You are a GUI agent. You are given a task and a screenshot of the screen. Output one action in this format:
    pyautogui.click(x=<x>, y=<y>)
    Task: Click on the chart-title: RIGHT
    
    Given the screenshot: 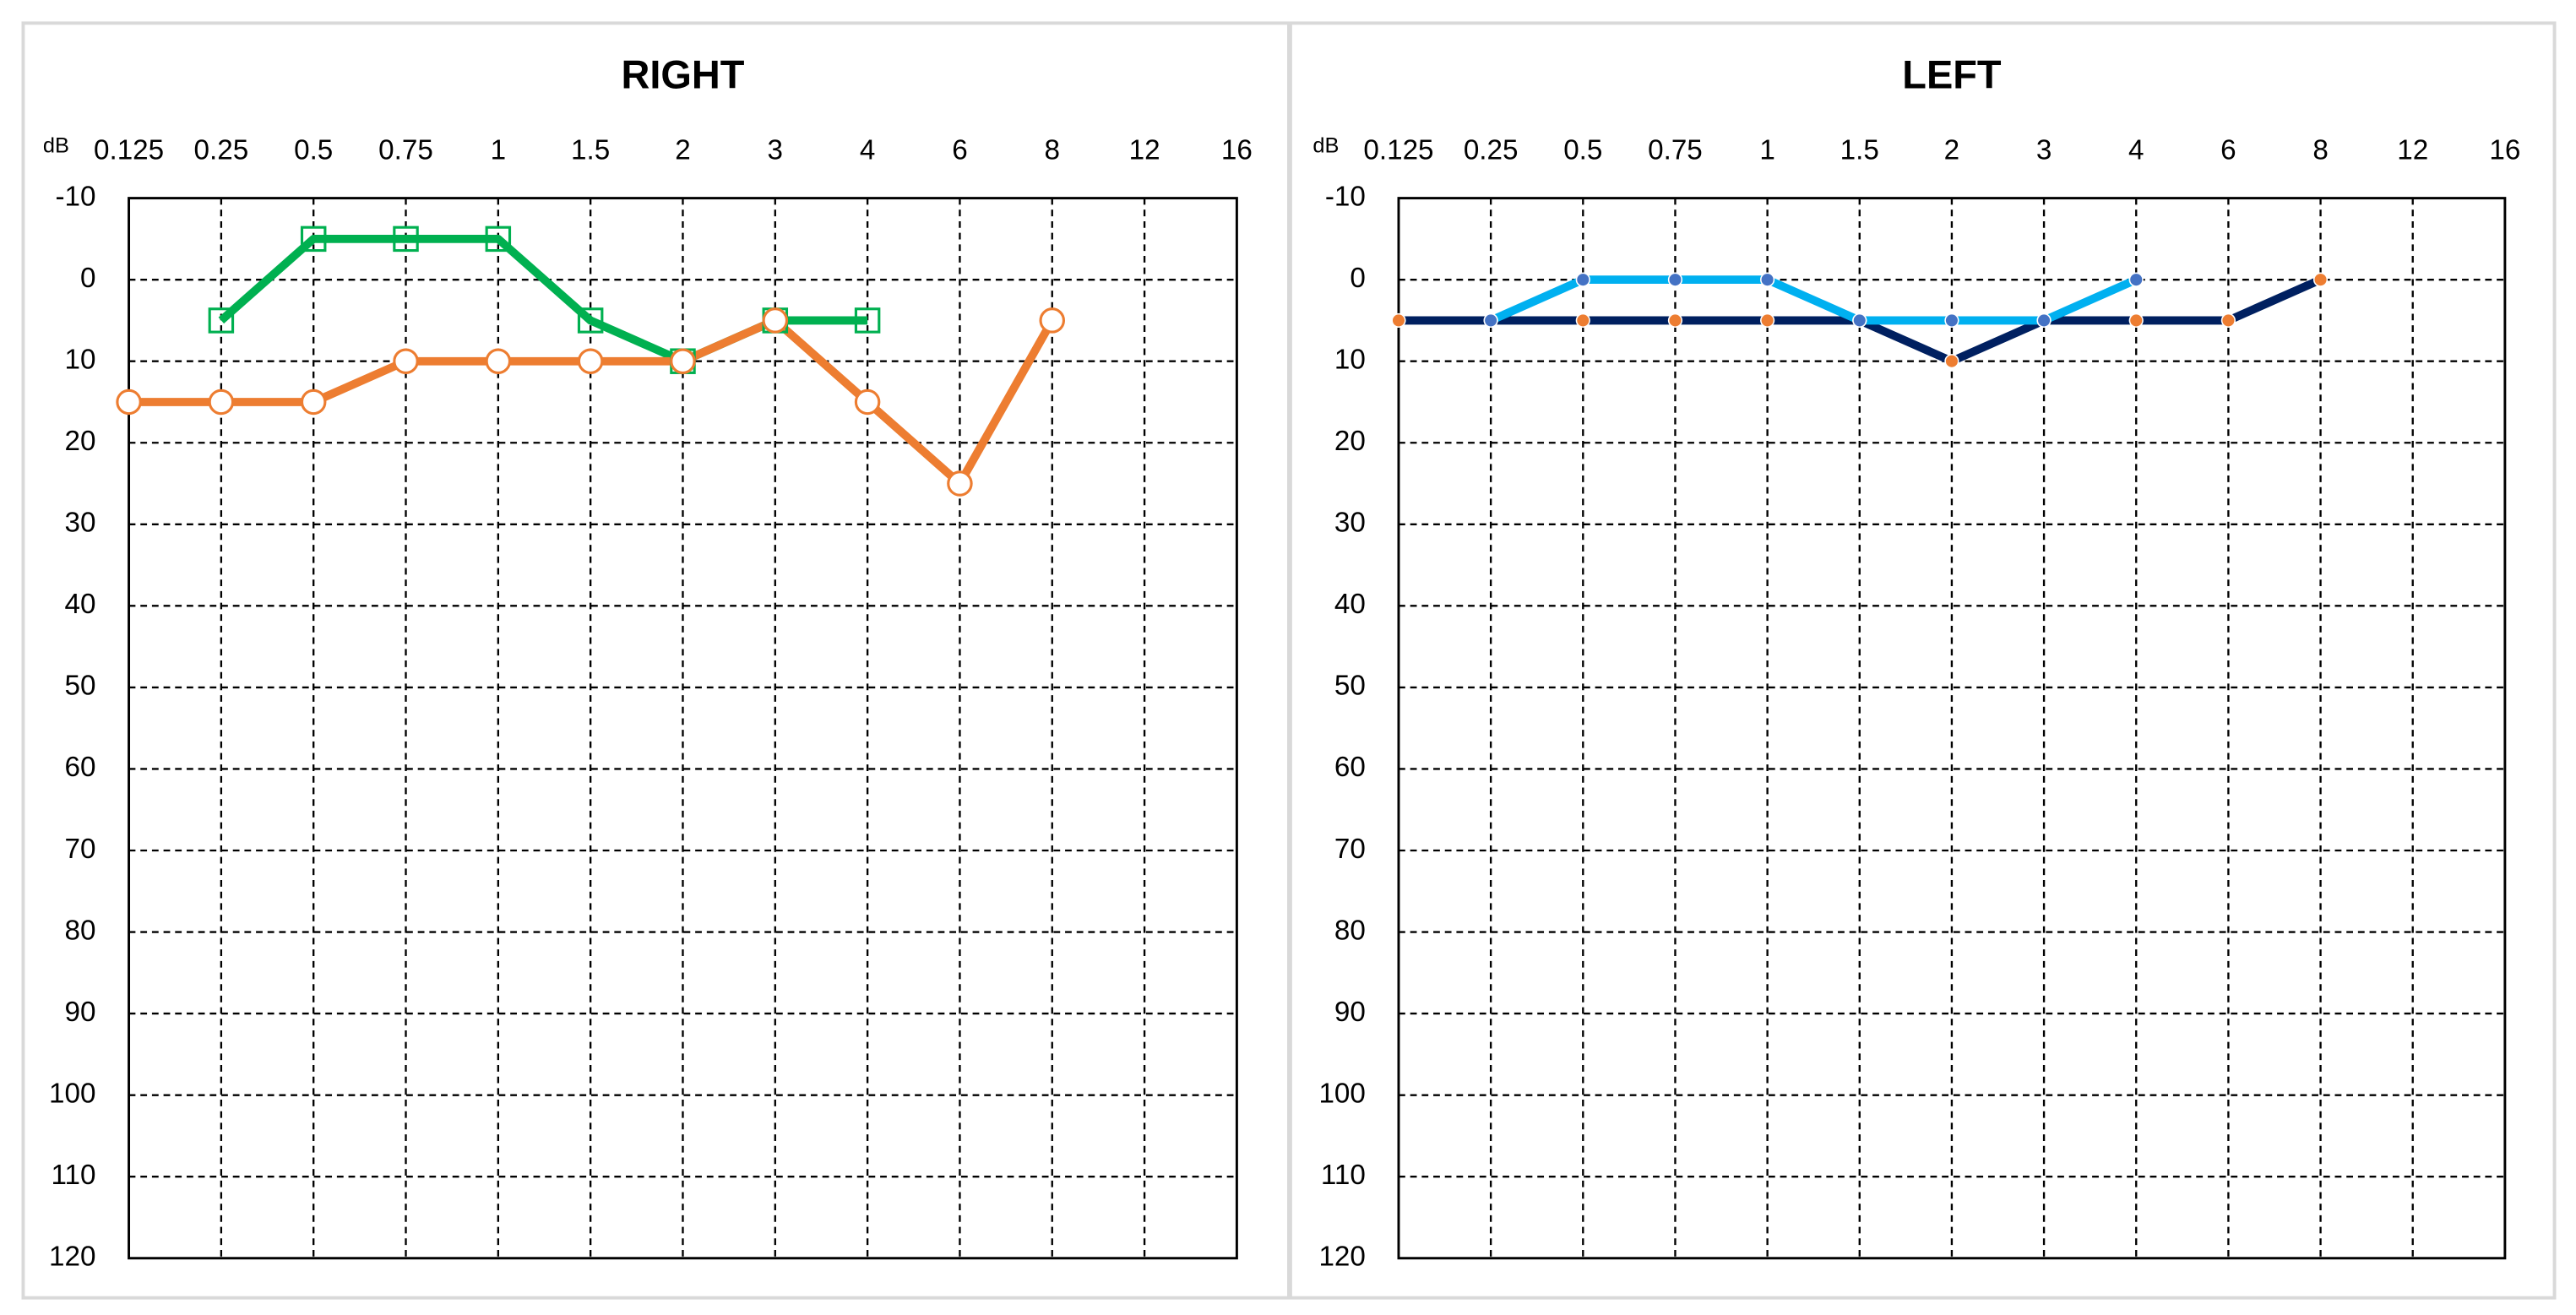 What is the action you would take?
    pyautogui.click(x=683, y=74)
    